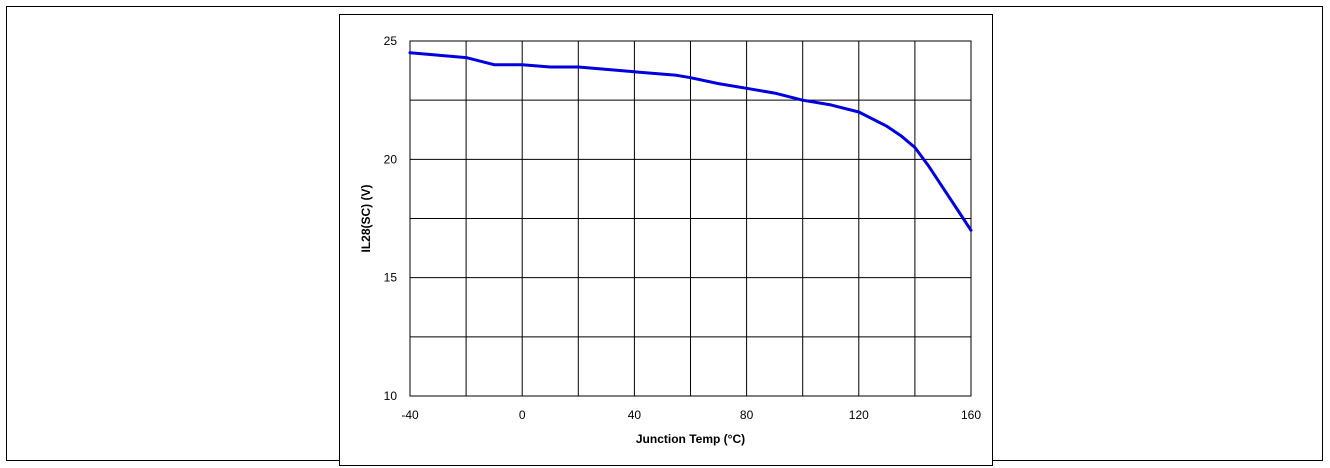 Image resolution: width=1330 pixels, height=468 pixels. I want to click on x-tick-label: 120, so click(859, 415).